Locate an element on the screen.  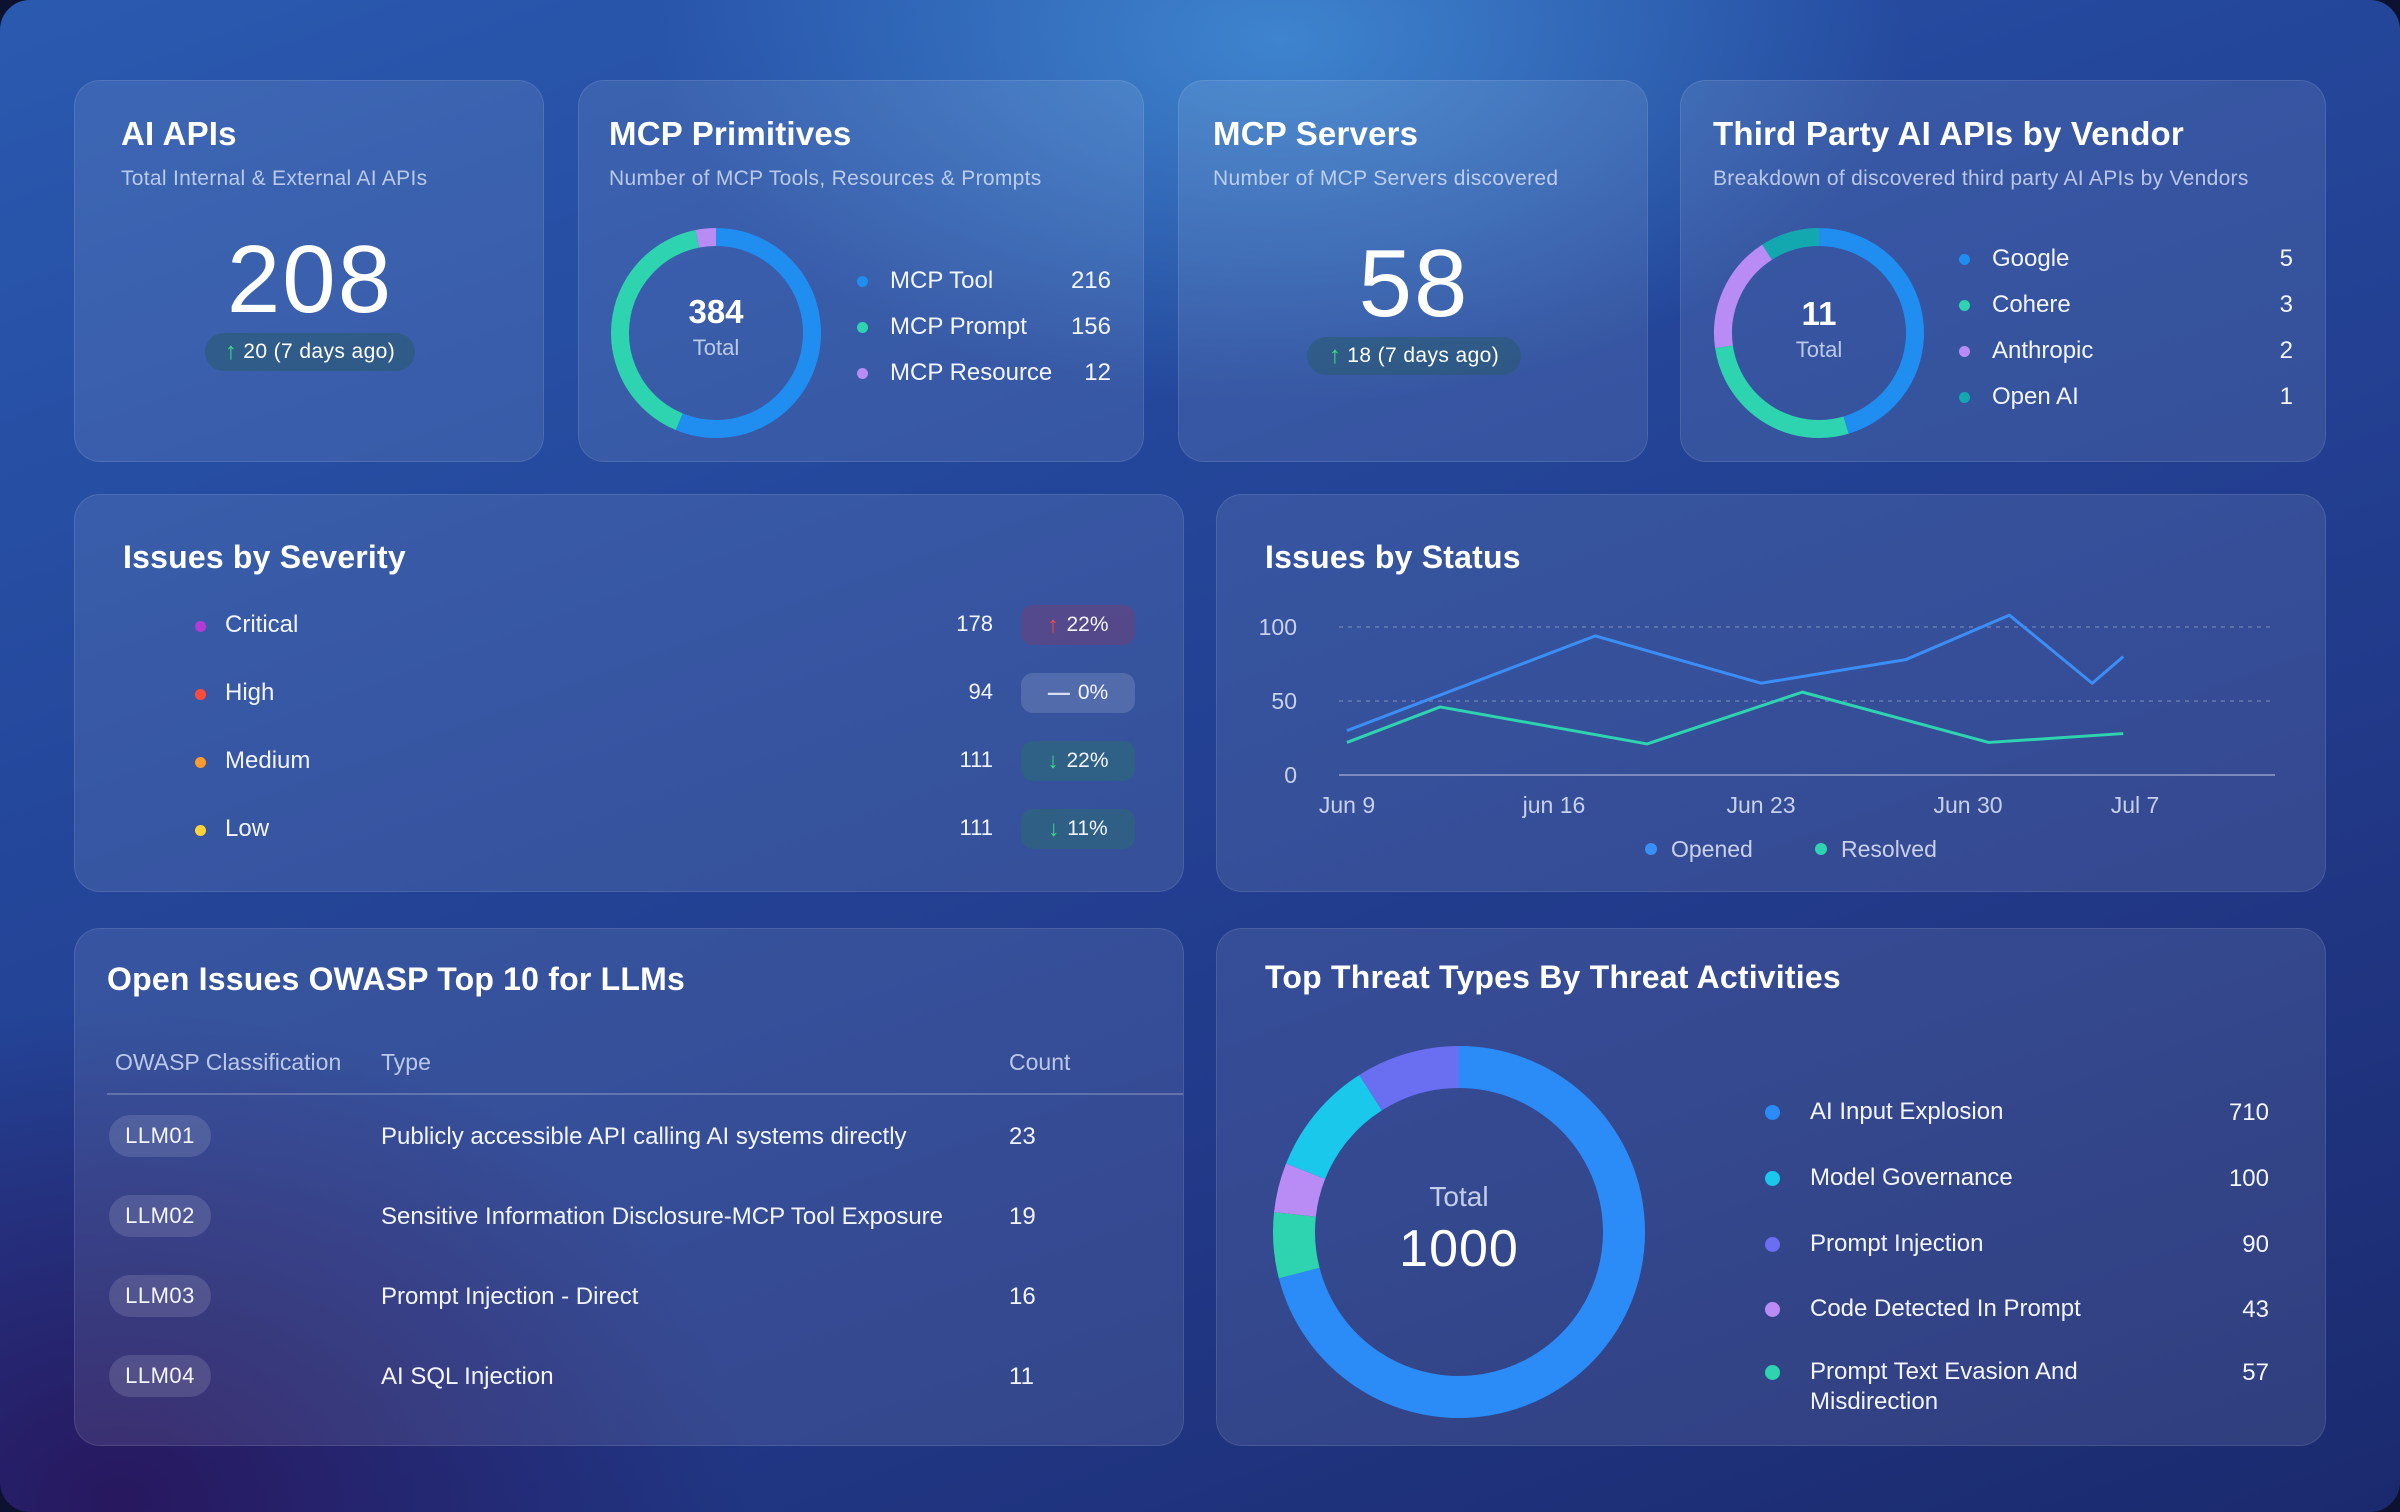
vendor-legend-value: 2 is located at coordinates (2286, 350).